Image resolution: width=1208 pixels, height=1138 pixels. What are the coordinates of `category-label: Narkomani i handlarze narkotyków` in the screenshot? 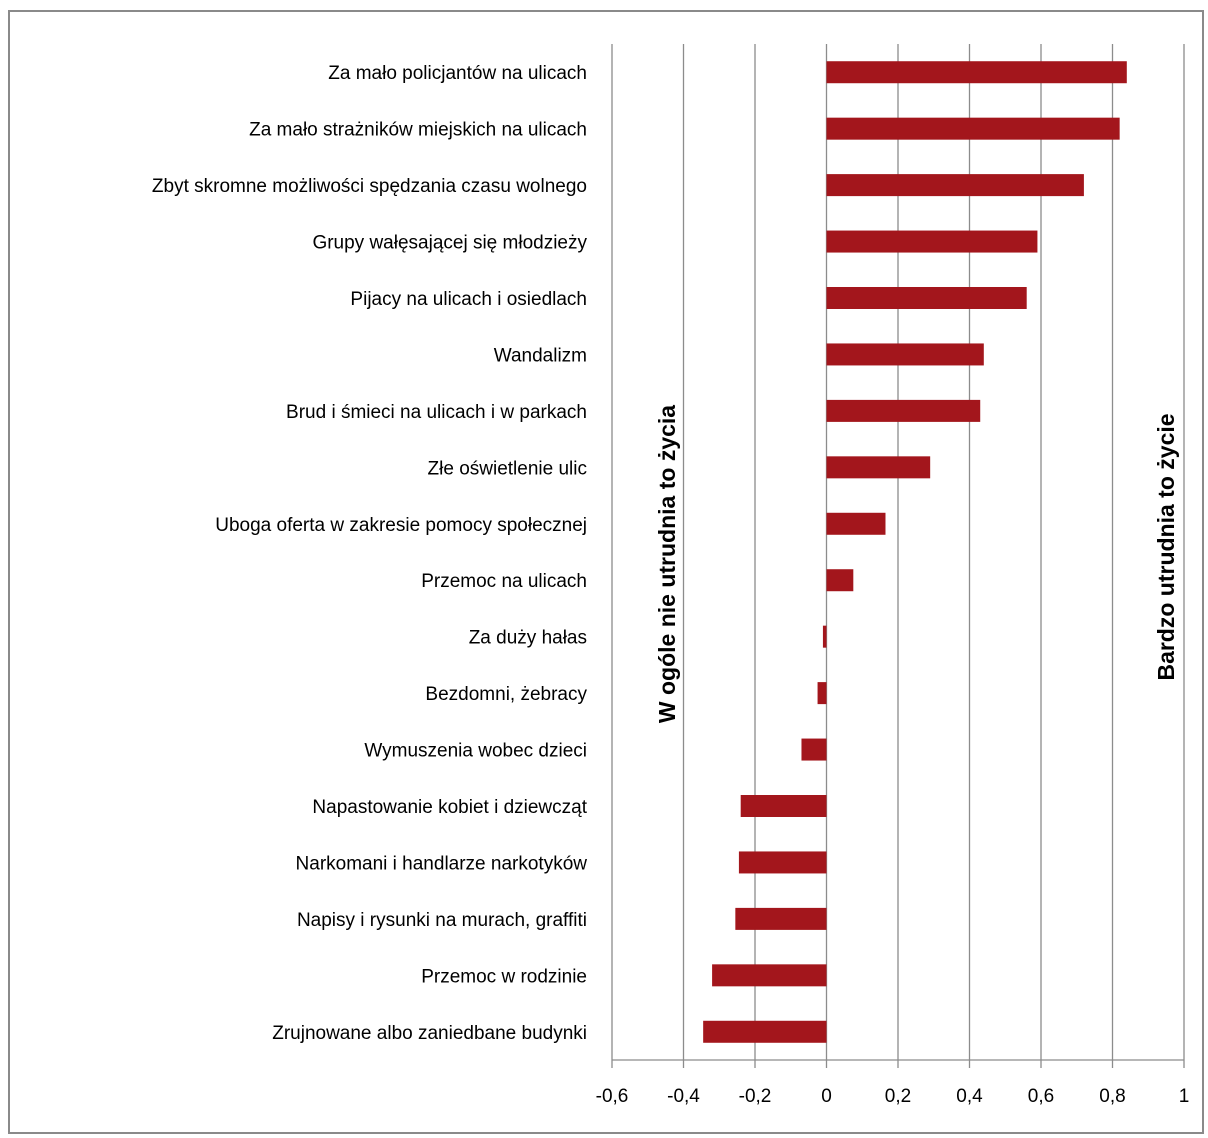 It's located at (442, 863).